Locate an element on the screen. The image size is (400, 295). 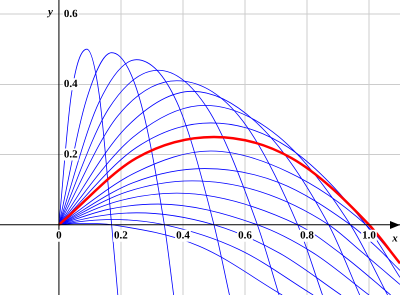
x-tick-label: 0.8 is located at coordinates (307, 236).